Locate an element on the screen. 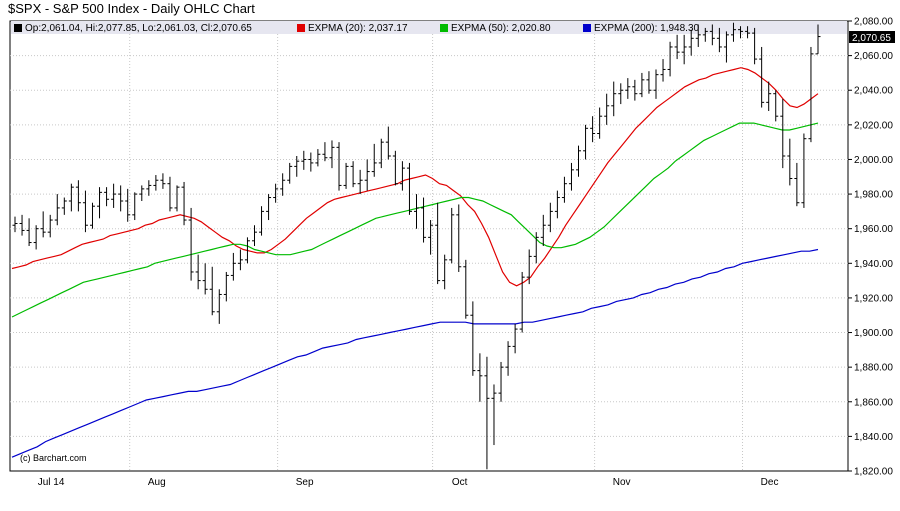  y-tick-label: 1,860.00 is located at coordinates (873, 402).